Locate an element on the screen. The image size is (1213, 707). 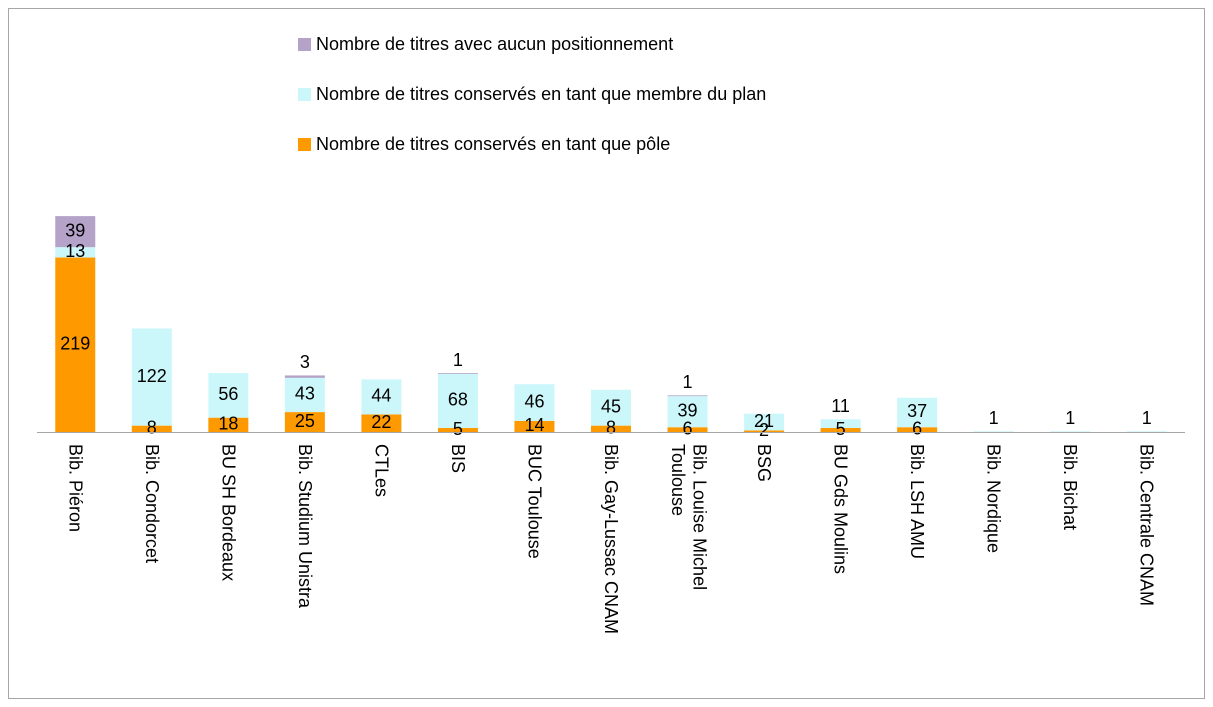
value-label: 18 is located at coordinates (228, 424).